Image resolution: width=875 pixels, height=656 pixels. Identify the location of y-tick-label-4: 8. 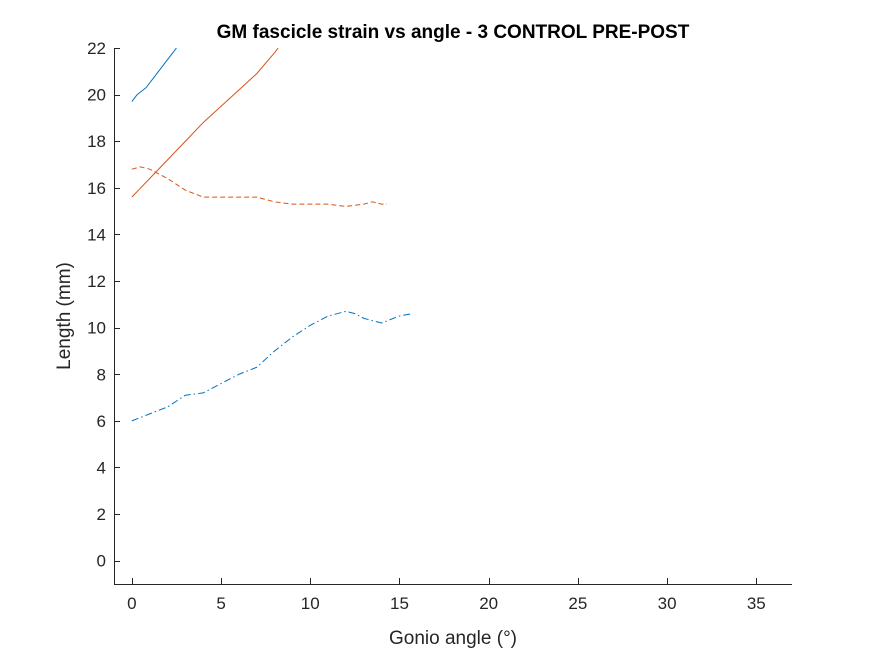
(101, 374).